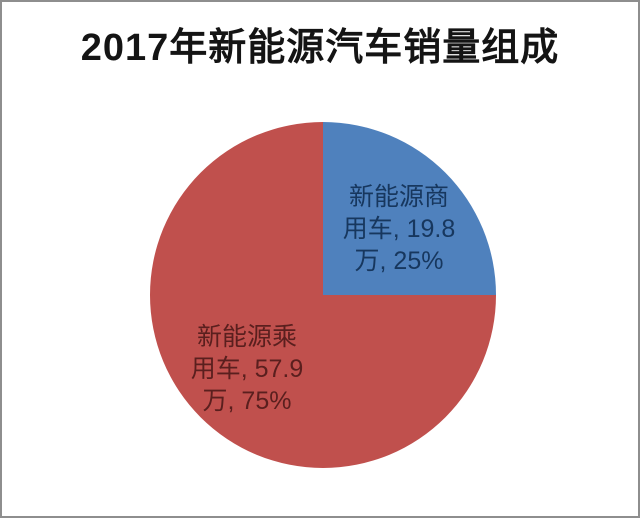  I want to click on pie-label-line: 万, 25%, so click(399, 261).